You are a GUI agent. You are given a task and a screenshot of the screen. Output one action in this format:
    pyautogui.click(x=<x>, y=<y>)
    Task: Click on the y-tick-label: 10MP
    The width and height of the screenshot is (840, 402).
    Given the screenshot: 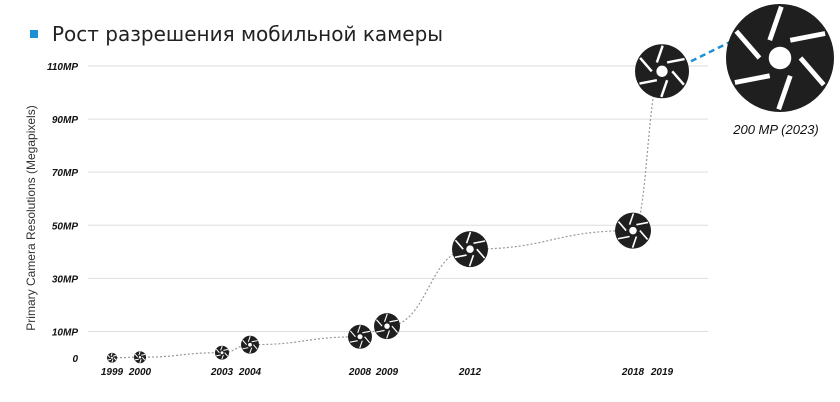 What is the action you would take?
    pyautogui.click(x=65, y=332)
    